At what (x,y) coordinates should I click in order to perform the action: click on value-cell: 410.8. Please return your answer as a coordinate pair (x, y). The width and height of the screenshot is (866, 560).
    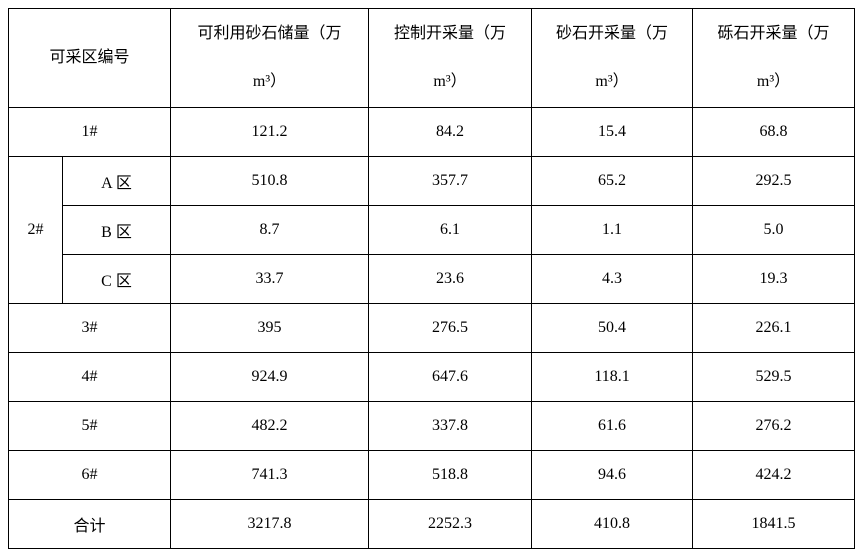
    Looking at the image, I should click on (612, 524).